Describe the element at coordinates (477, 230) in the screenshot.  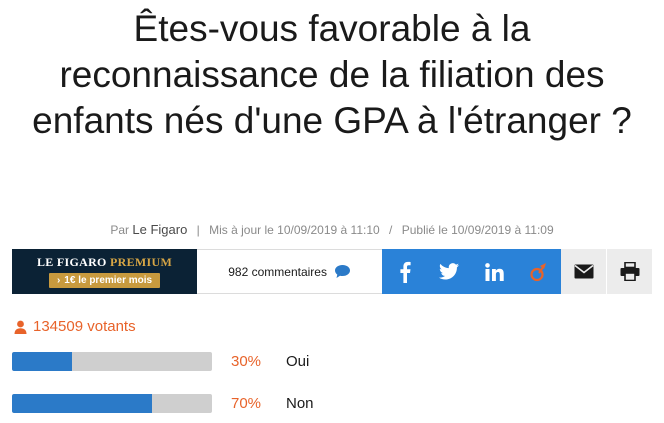
I see `published-date: Publié le 10/09/2019 à 11:09` at that location.